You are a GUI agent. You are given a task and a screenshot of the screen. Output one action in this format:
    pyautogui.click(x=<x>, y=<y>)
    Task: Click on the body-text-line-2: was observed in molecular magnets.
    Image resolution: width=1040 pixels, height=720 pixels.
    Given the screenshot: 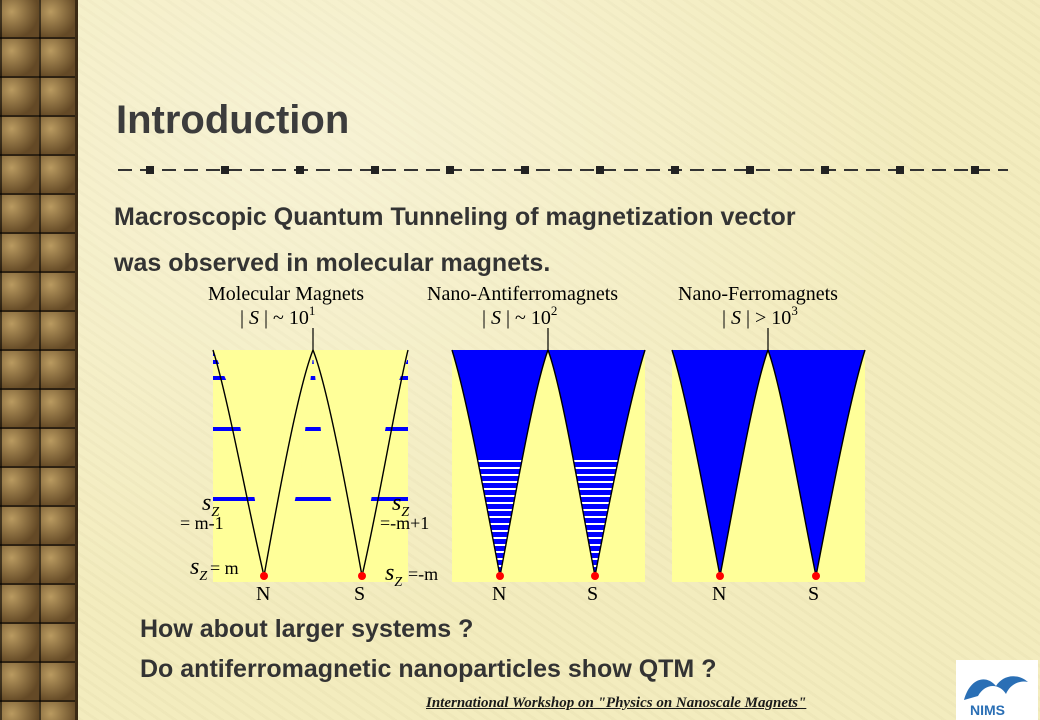 What is the action you would take?
    pyautogui.click(x=332, y=263)
    